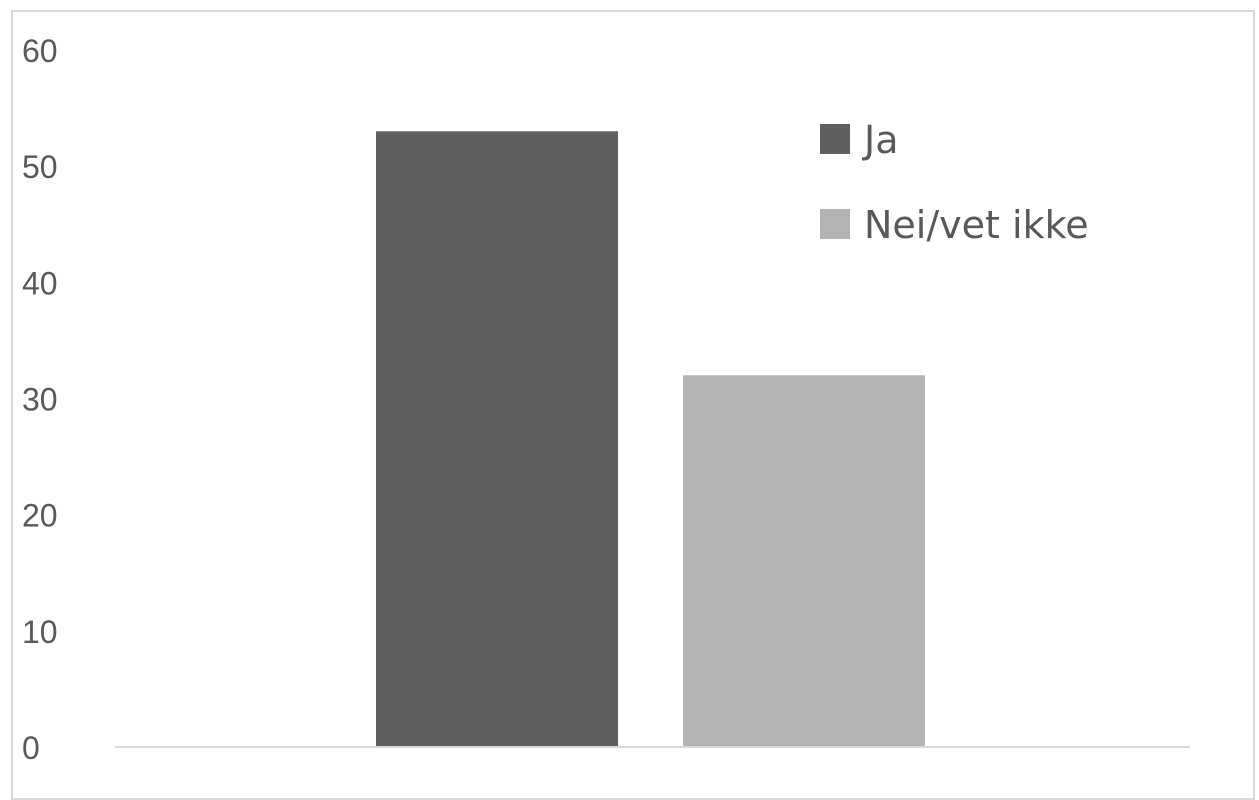 This screenshot has width=1259, height=800. Describe the element at coordinates (40, 283) in the screenshot. I see `y-tick-label: 40` at that location.